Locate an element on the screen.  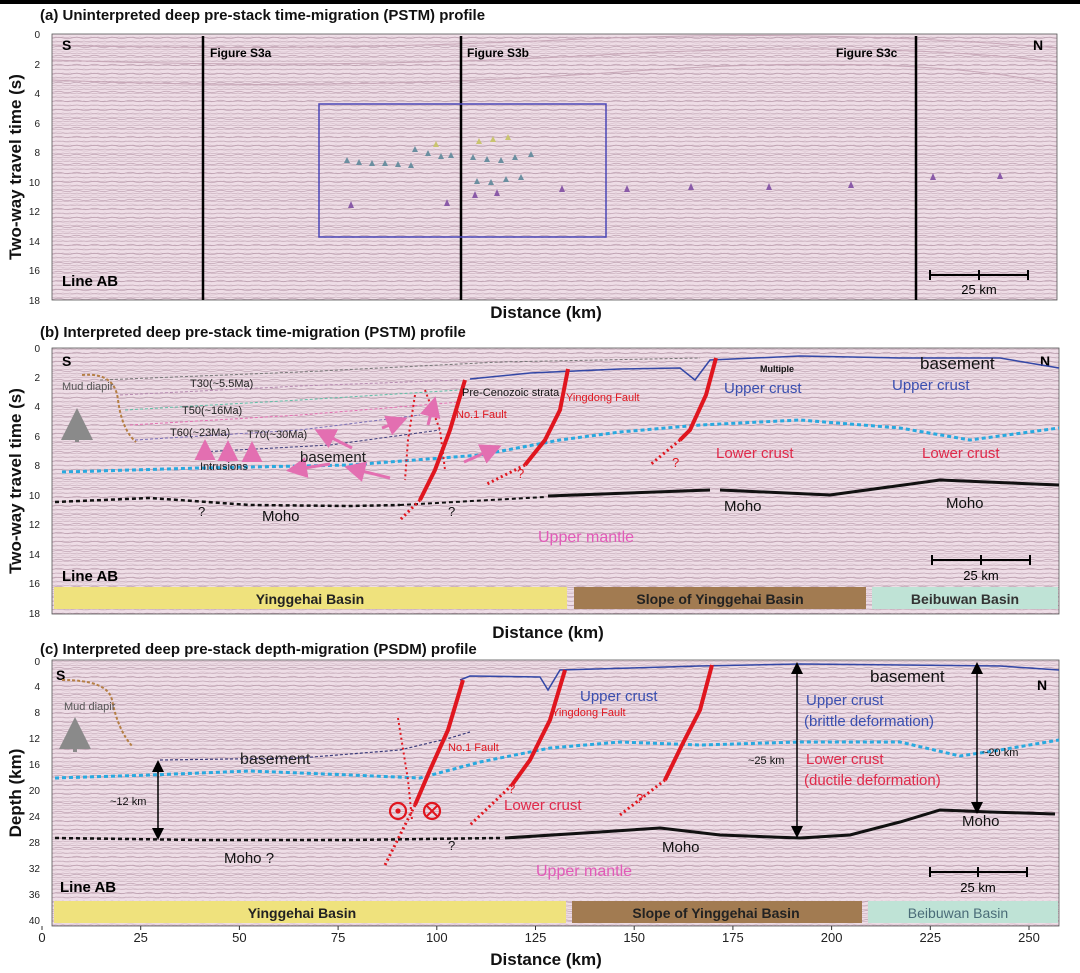
panel-b-line: Line AB is located at coordinates (90, 576).